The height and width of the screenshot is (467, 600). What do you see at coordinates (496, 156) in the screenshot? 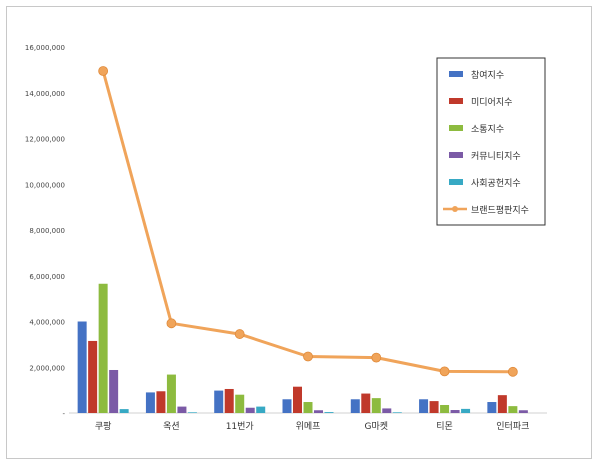
I see `legend-label: 커뮤니티지수` at bounding box center [496, 156].